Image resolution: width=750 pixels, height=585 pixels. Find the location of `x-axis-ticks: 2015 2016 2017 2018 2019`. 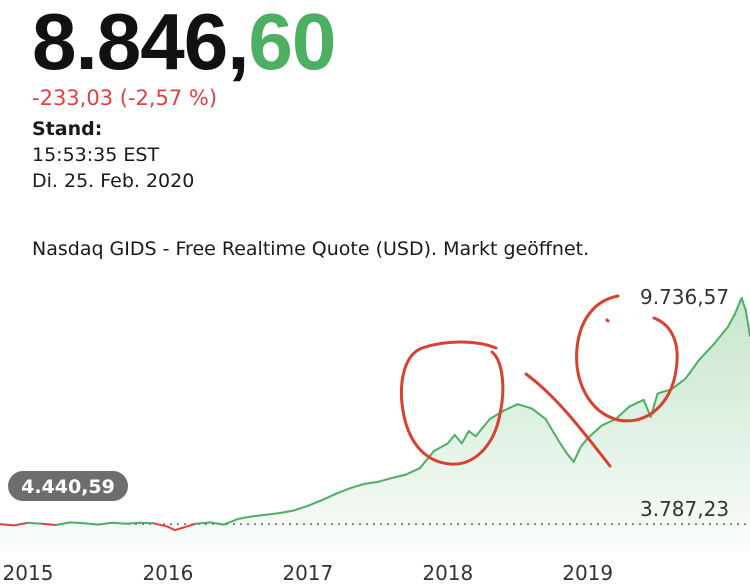

x-axis-ticks: 2015 2016 2017 2018 2019 is located at coordinates (308, 573).